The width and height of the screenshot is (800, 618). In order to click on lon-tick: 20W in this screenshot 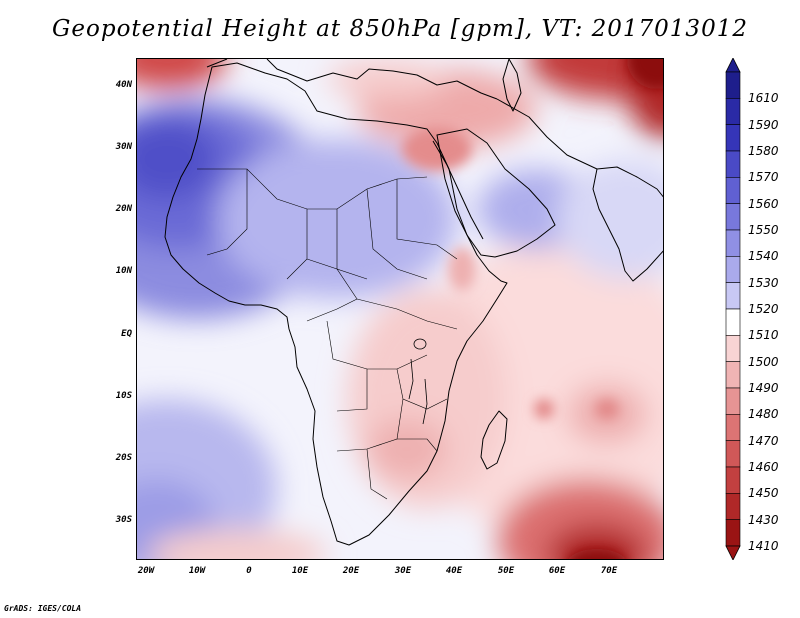, I will do `click(146, 571)`.